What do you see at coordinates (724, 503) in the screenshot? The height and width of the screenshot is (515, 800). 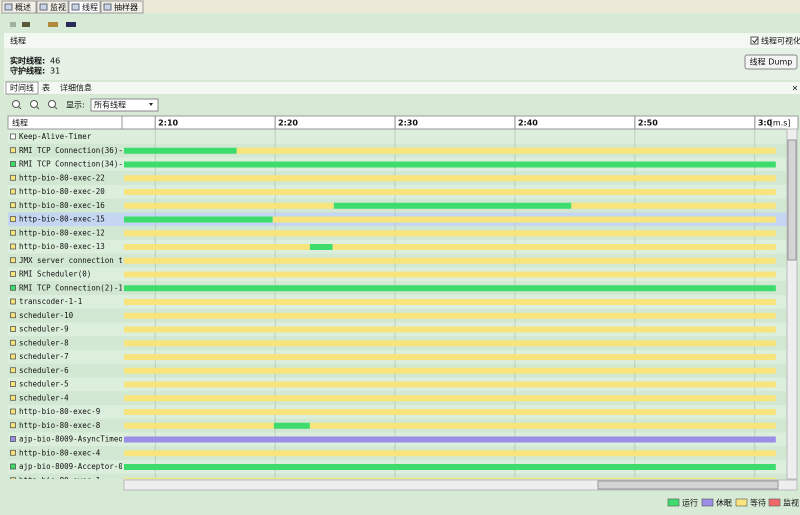 I see `legend-label: 休眠` at bounding box center [724, 503].